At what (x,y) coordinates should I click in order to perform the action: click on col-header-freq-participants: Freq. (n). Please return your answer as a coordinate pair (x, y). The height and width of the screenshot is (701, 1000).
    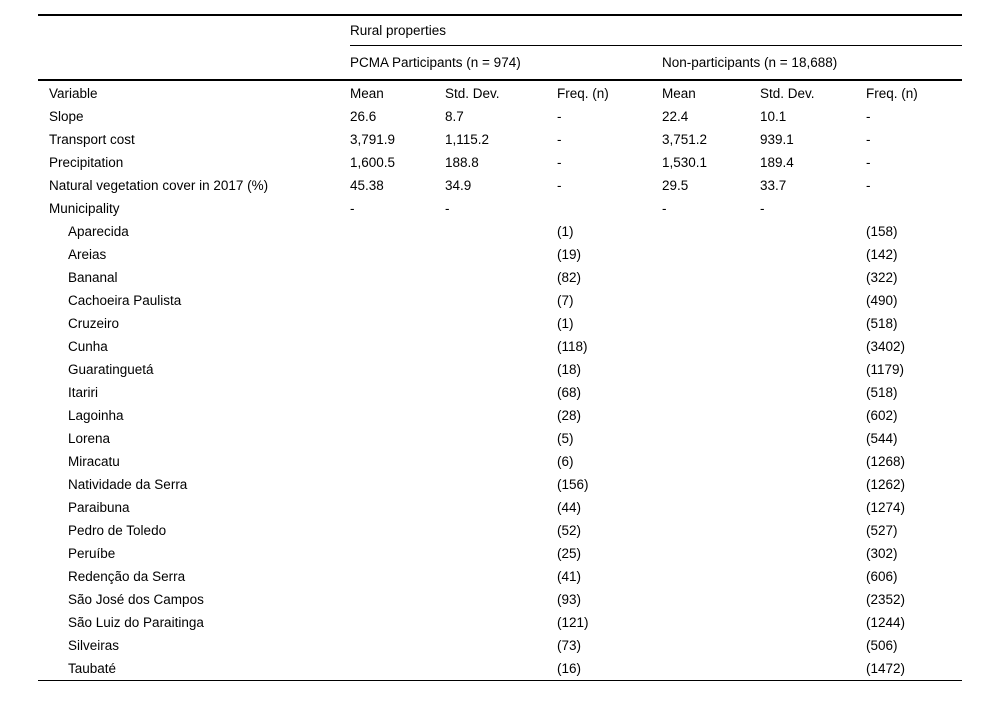
    Looking at the image, I should click on (583, 93).